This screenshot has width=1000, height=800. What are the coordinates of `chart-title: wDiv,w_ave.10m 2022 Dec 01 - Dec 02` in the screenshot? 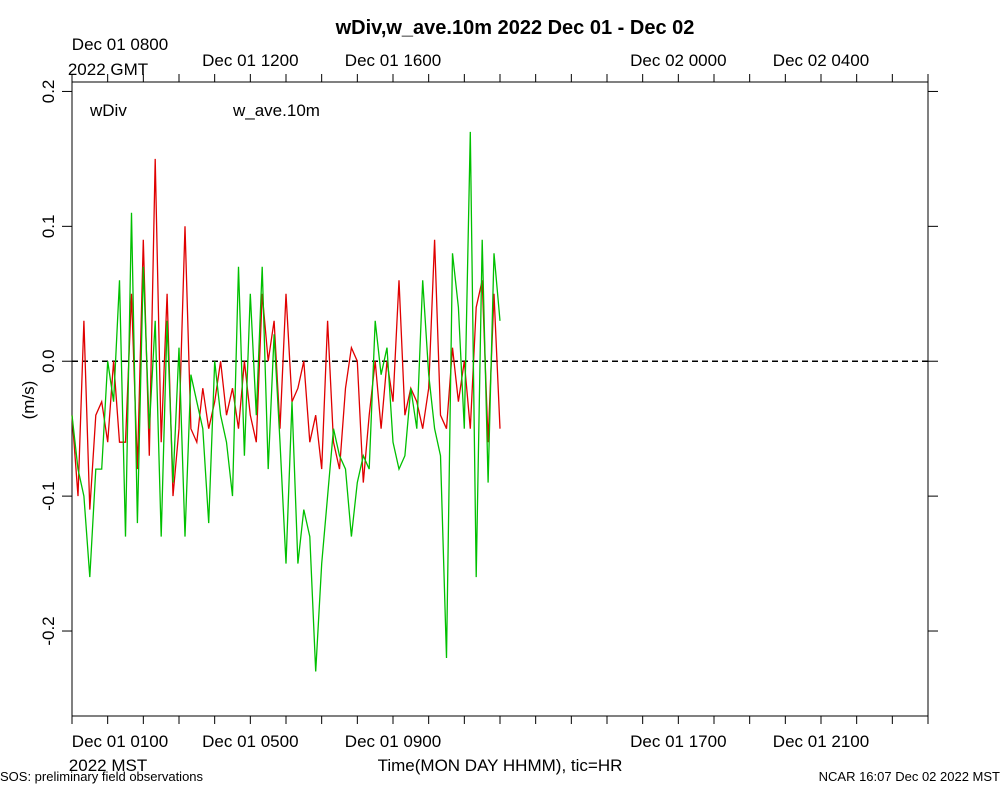 It's located at (515, 28).